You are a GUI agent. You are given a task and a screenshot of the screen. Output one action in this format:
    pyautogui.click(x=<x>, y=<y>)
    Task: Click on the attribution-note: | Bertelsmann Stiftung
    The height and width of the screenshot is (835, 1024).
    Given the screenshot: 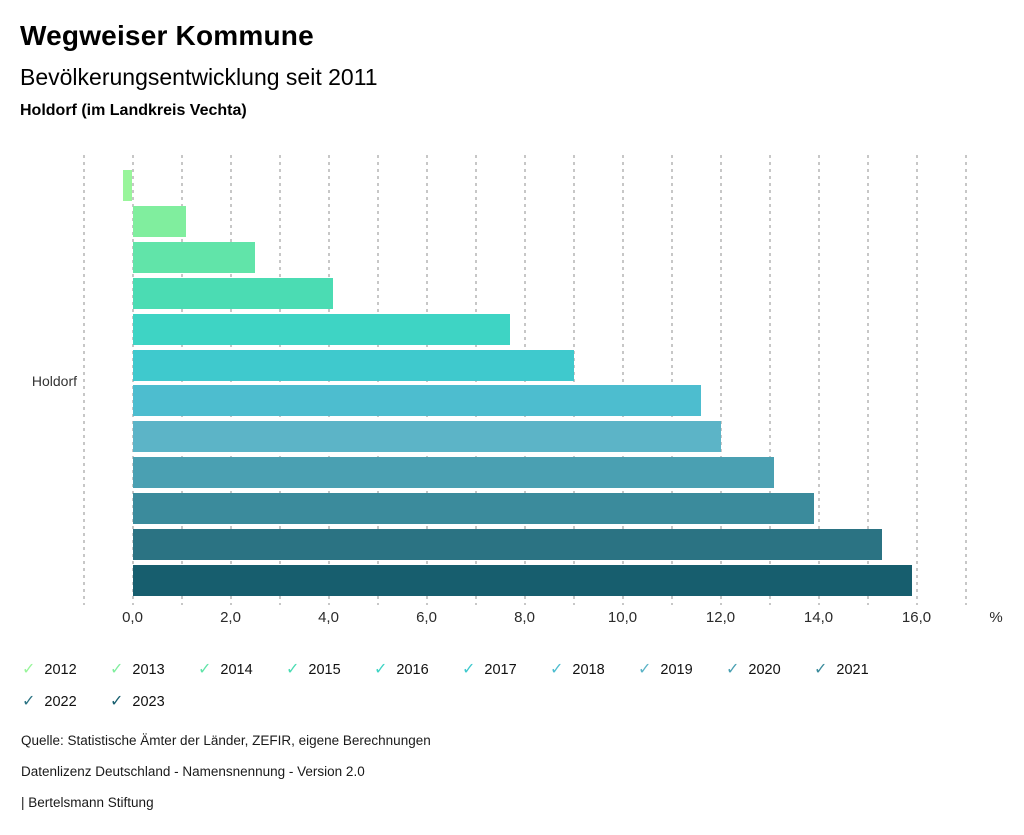 What is the action you would take?
    pyautogui.click(x=87, y=802)
    